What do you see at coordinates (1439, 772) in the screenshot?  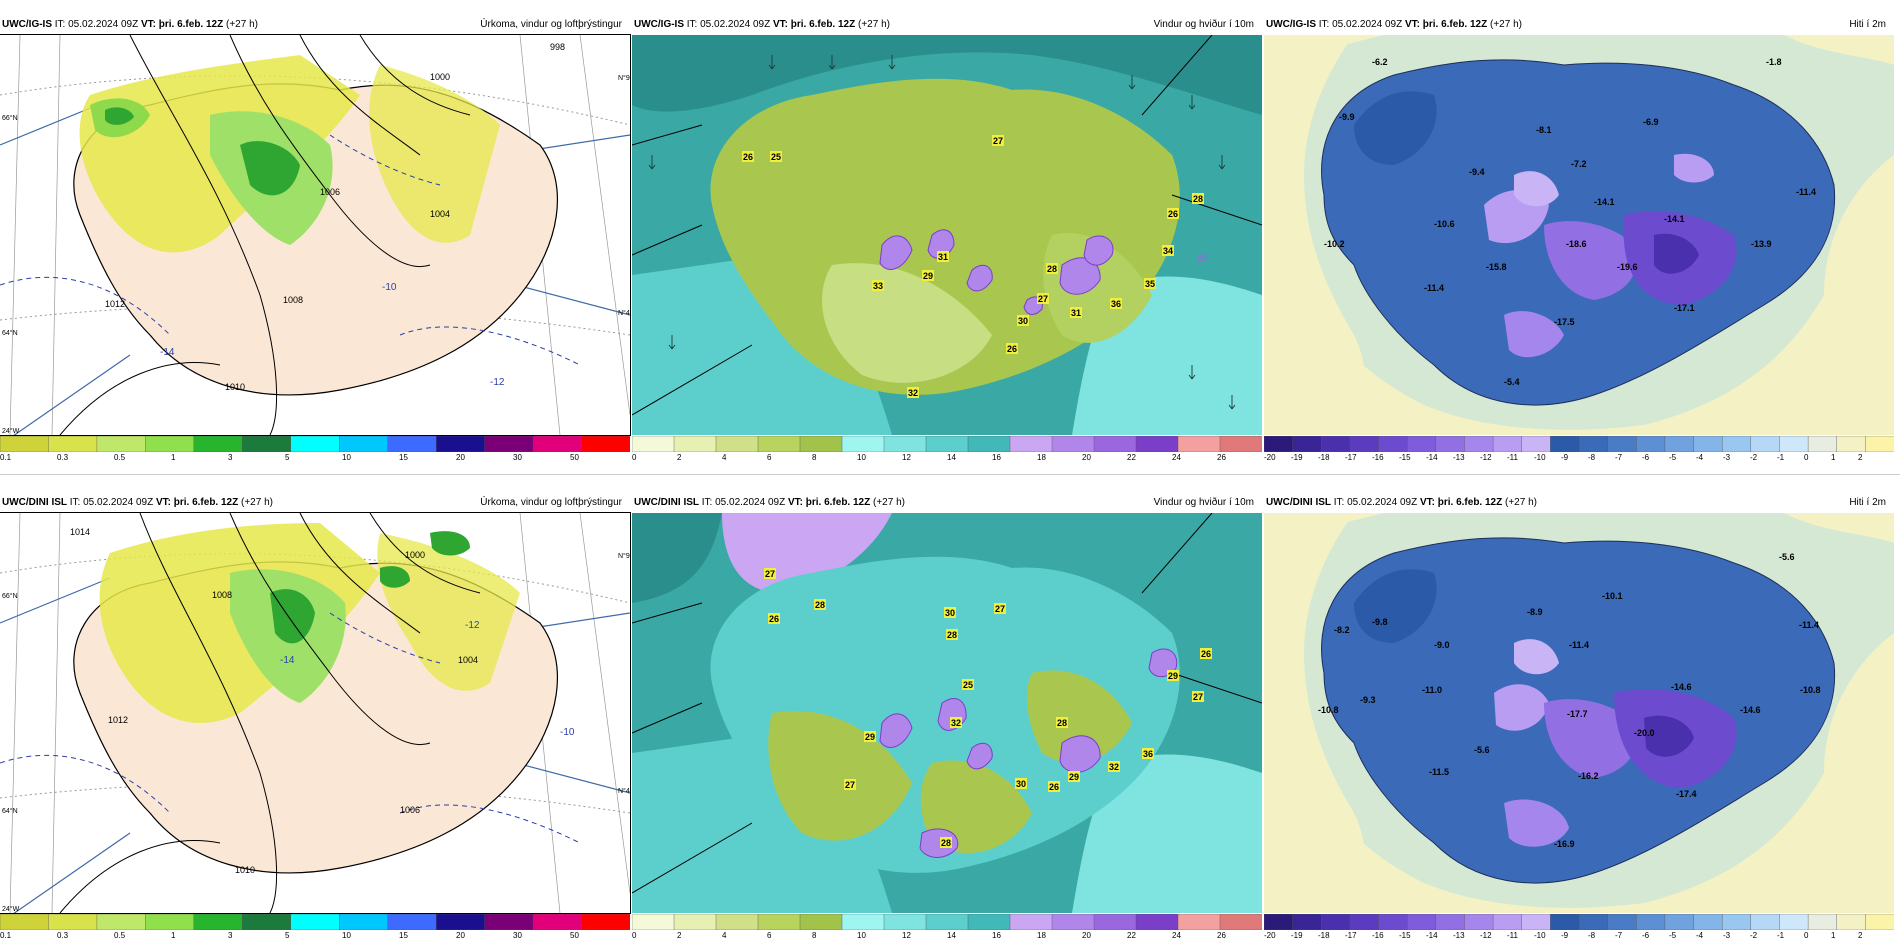 I see `temp-label: -11.5` at bounding box center [1439, 772].